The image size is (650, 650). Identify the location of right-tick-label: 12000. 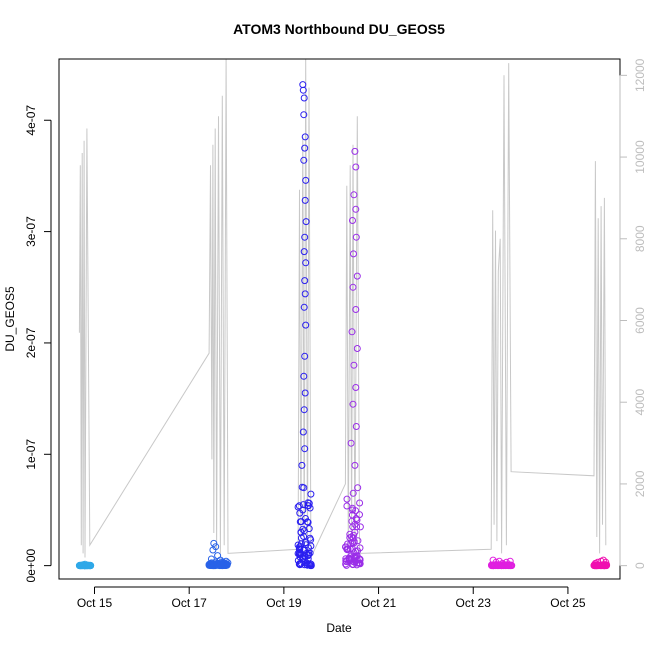
(640, 75).